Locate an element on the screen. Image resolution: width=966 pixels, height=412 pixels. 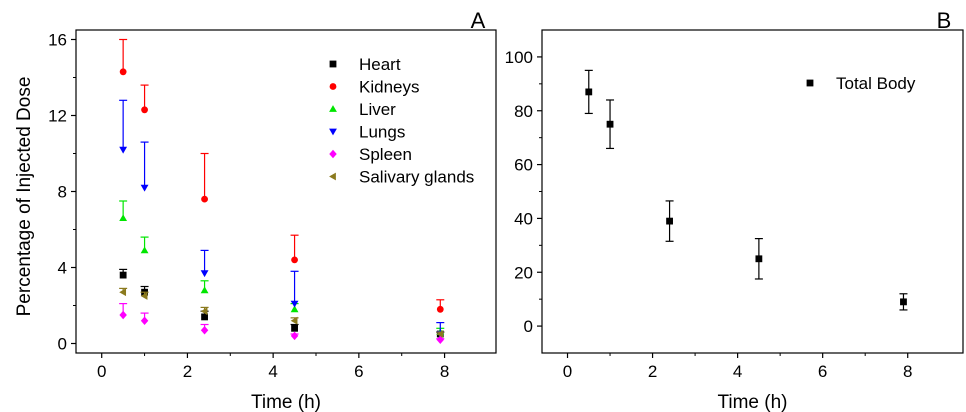
legend-label: Lungs is located at coordinates (382, 132).